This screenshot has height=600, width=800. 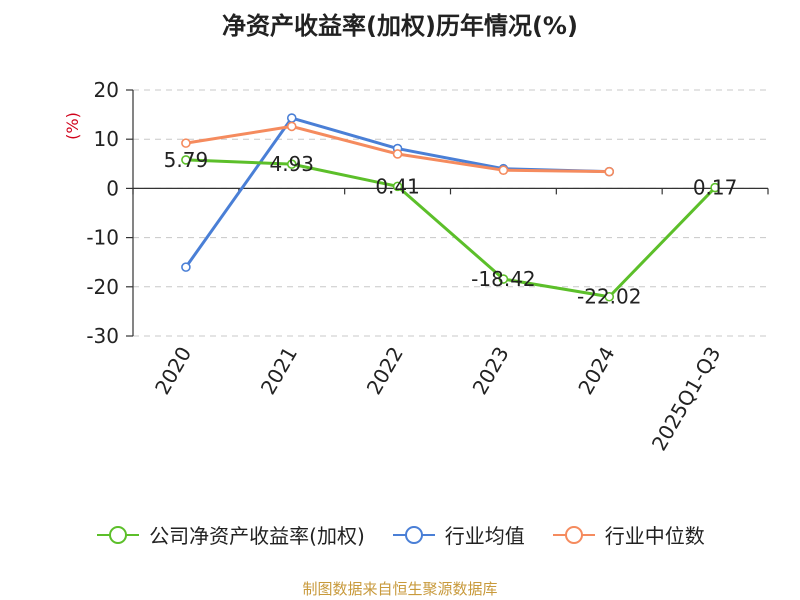 I want to click on data-label: 5.79, so click(x=186, y=160).